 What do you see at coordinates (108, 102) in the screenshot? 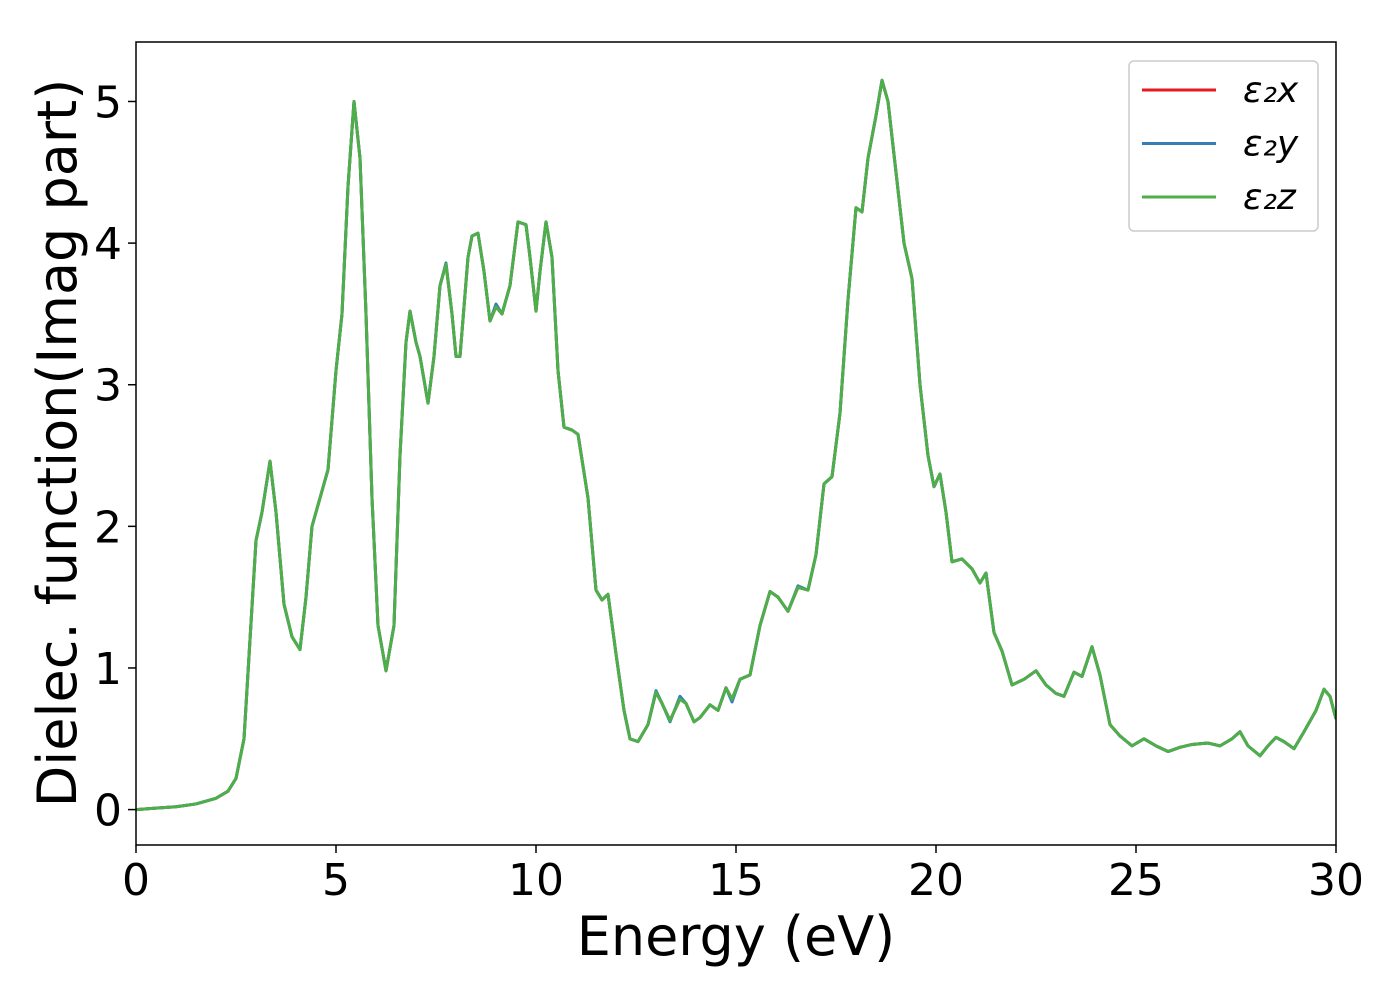
I see `y-tick-label: 5` at bounding box center [108, 102].